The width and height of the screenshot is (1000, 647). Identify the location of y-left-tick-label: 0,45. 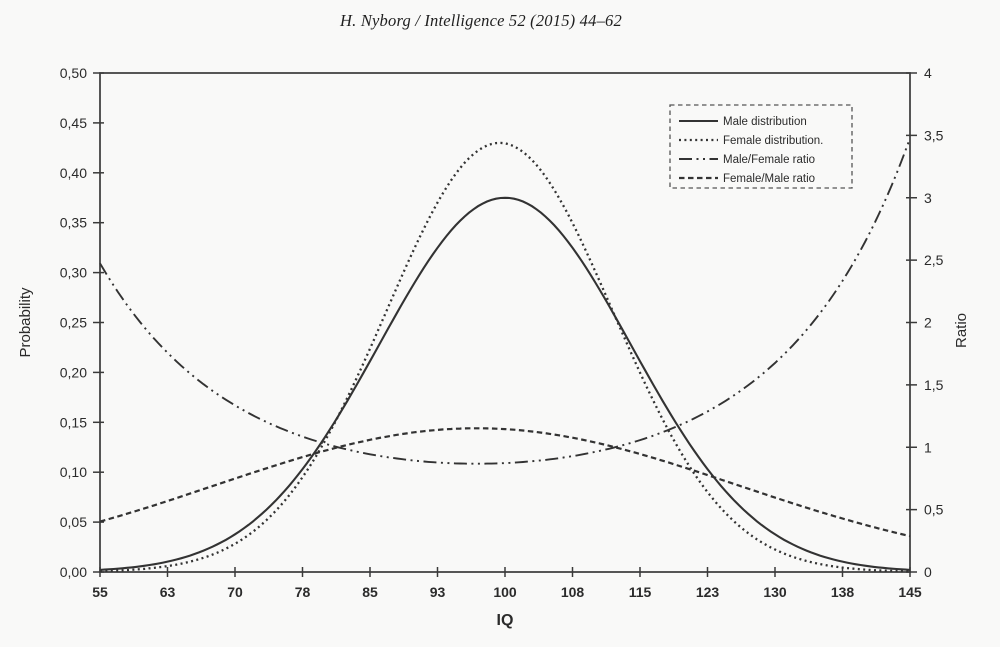
(73, 123).